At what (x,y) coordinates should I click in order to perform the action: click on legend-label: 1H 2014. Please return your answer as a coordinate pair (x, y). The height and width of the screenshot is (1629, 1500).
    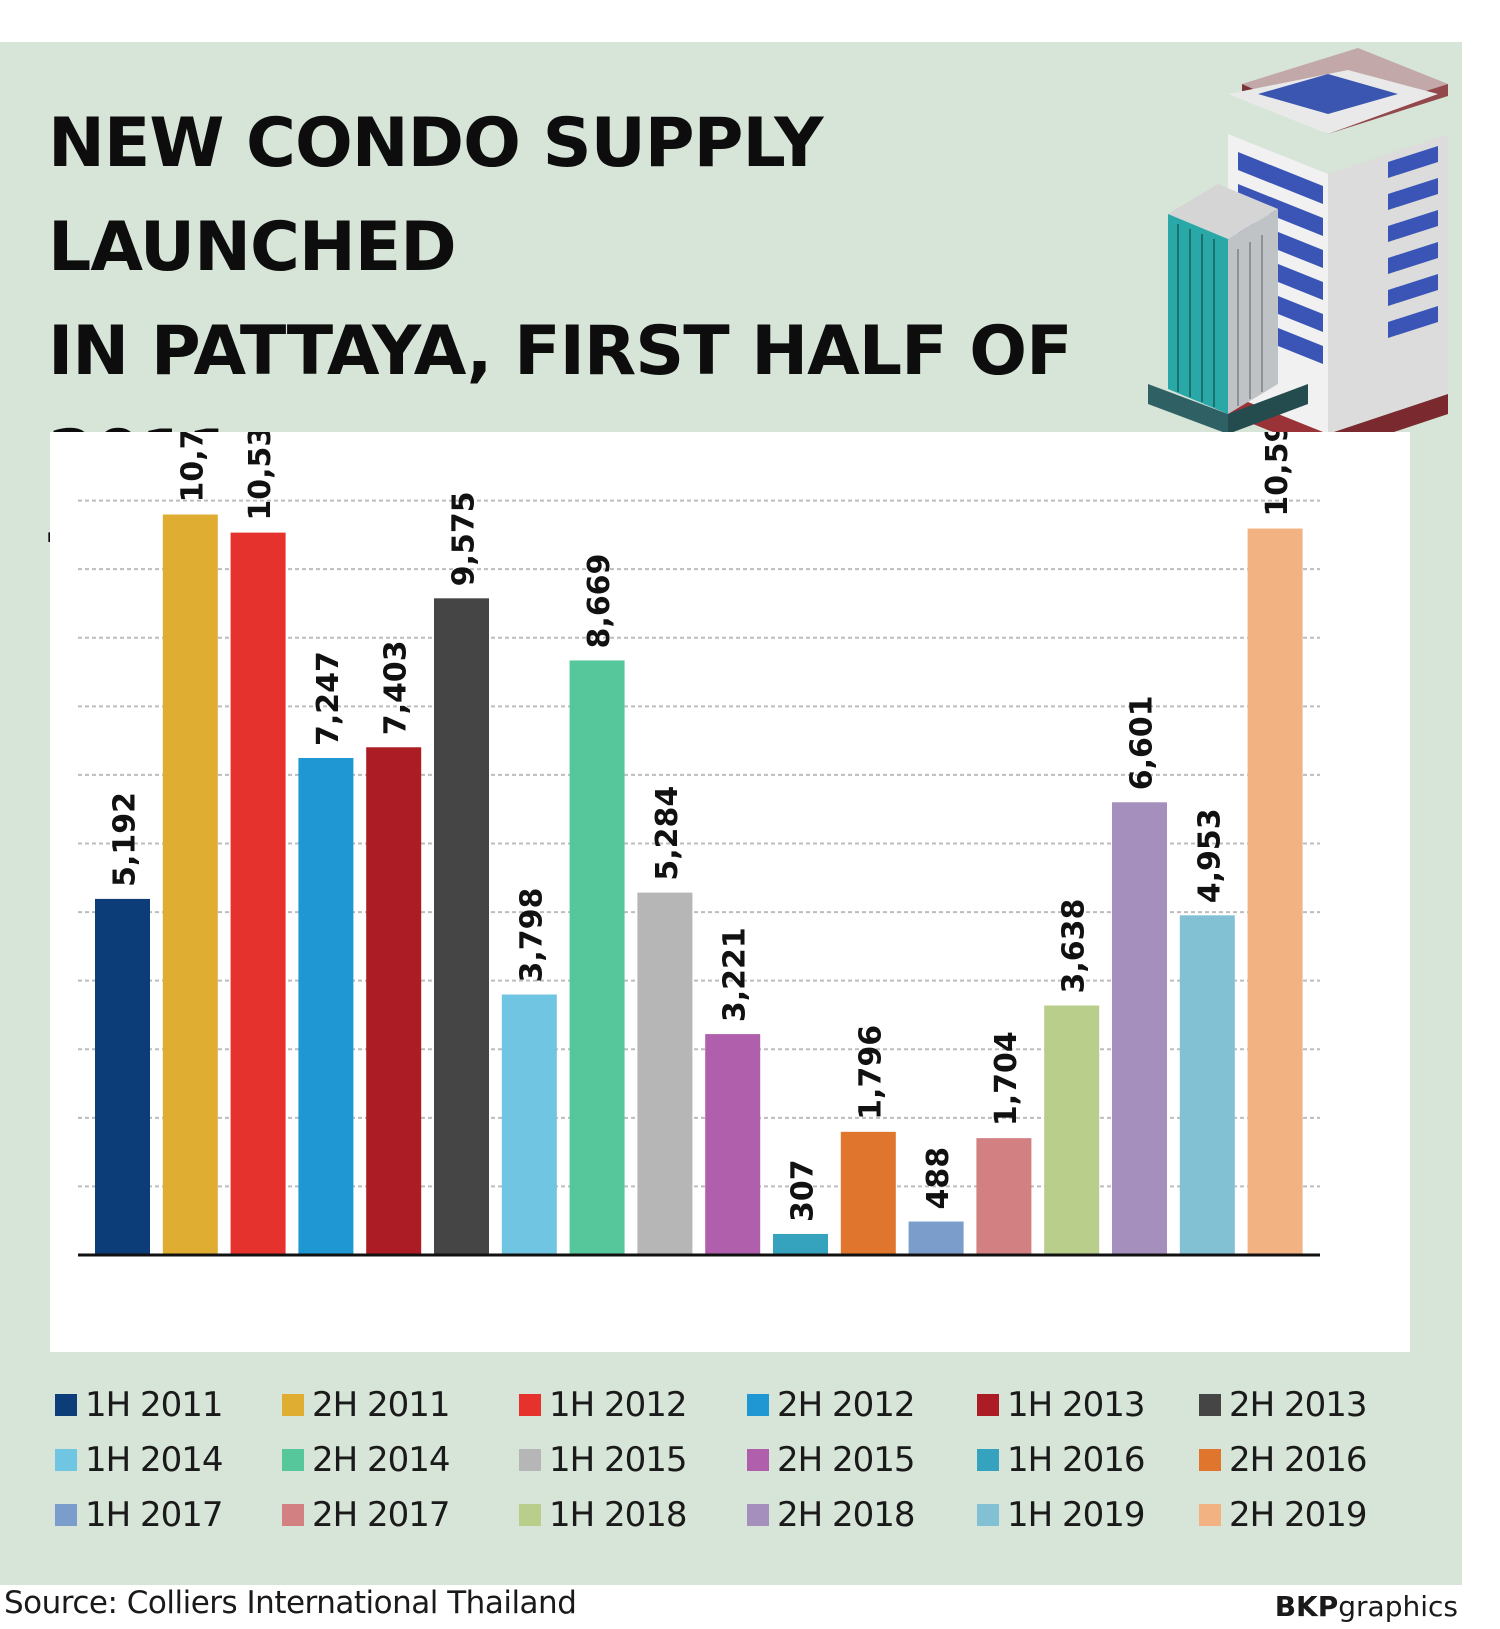
    Looking at the image, I should click on (154, 1460).